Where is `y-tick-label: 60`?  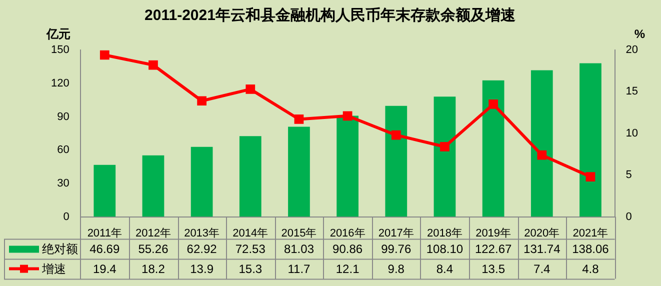 y-tick-label: 60 is located at coordinates (63, 150).